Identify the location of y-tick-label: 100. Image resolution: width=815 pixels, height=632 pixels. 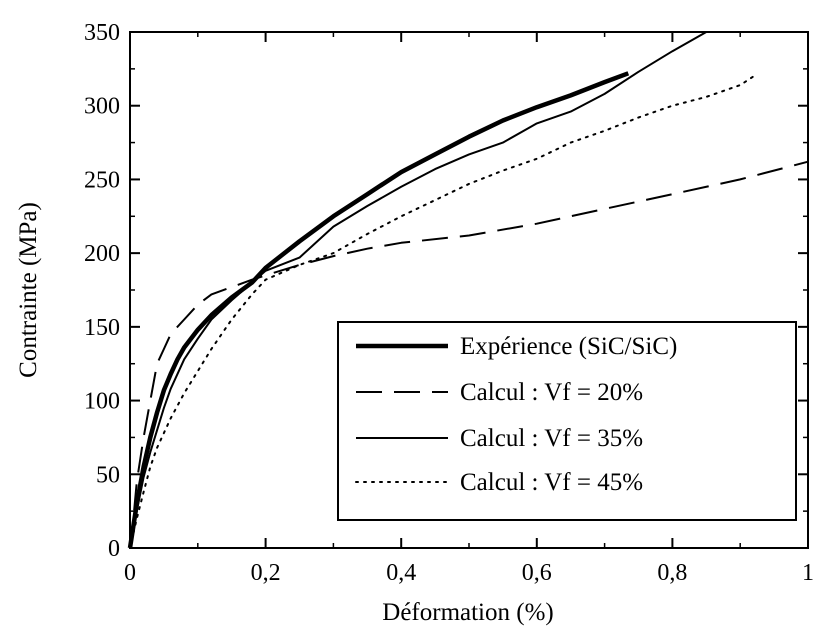
(102, 402).